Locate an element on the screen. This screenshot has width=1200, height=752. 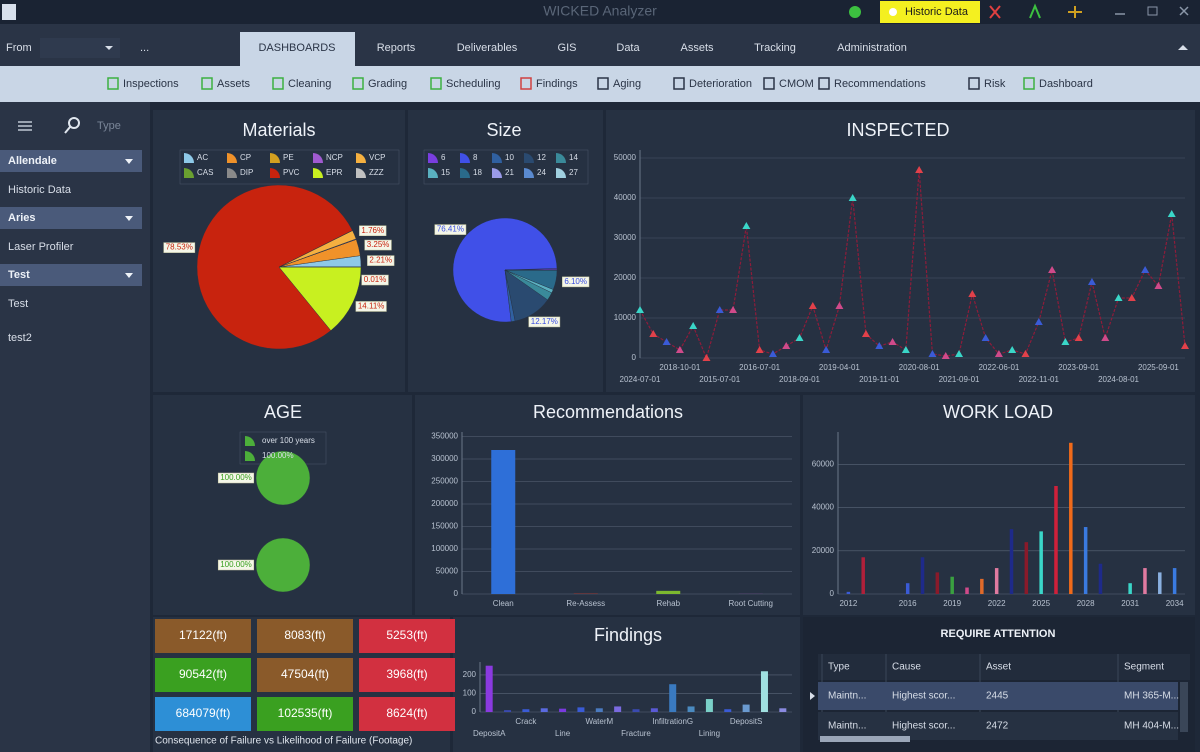
data-label: 78.53% is located at coordinates (179, 247).